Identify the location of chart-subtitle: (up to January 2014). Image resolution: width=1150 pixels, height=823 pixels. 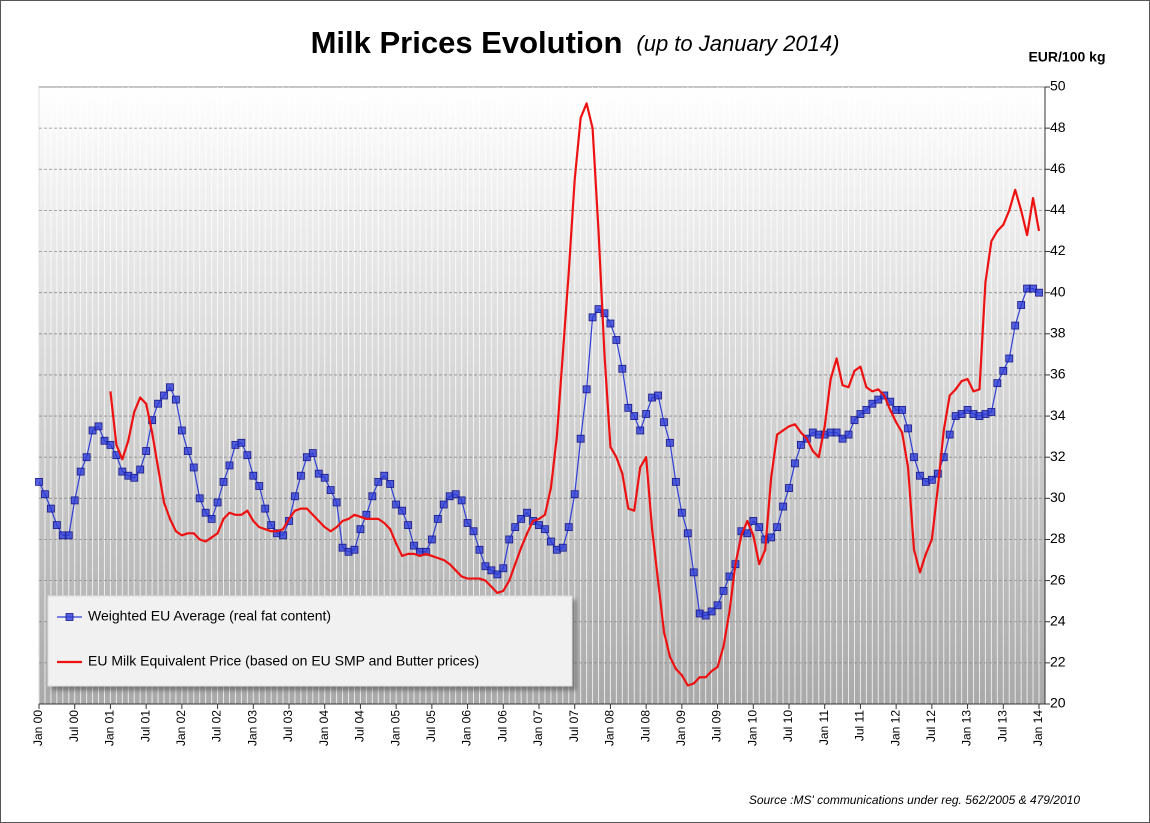
(737, 43).